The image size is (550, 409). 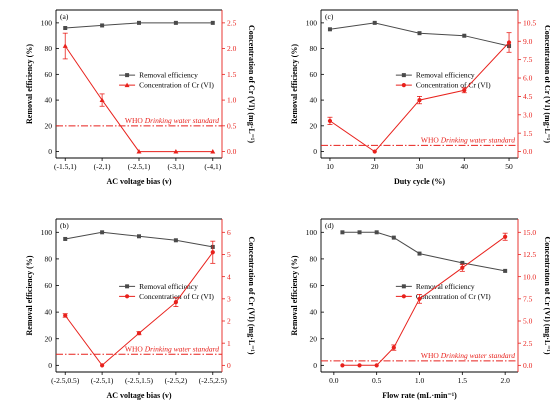 What do you see at coordinates (528, 114) in the screenshot?
I see `right-tick-label: 3.0` at bounding box center [528, 114].